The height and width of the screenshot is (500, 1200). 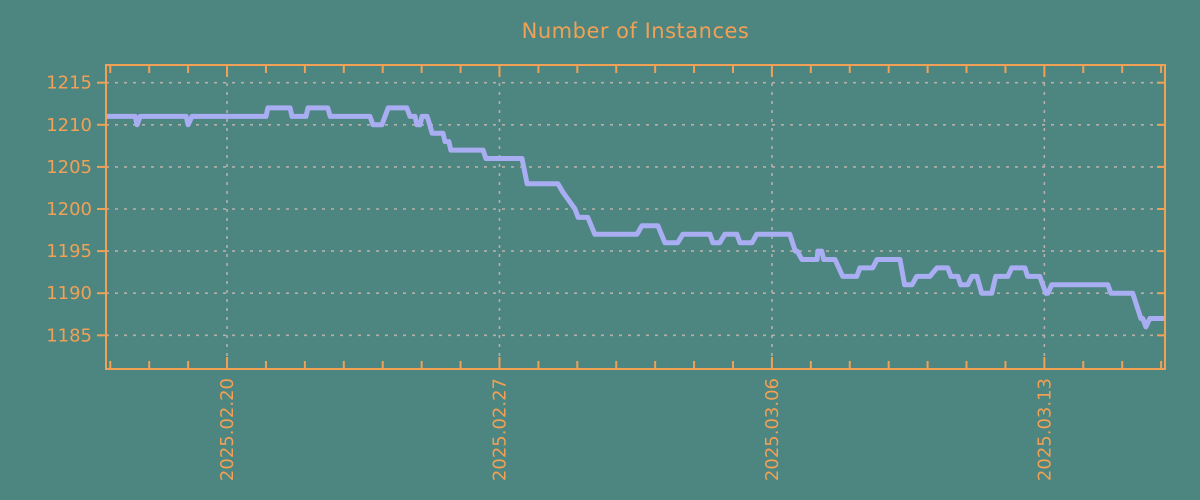 What do you see at coordinates (69, 125) in the screenshot?
I see `y-tick-label: 1210` at bounding box center [69, 125].